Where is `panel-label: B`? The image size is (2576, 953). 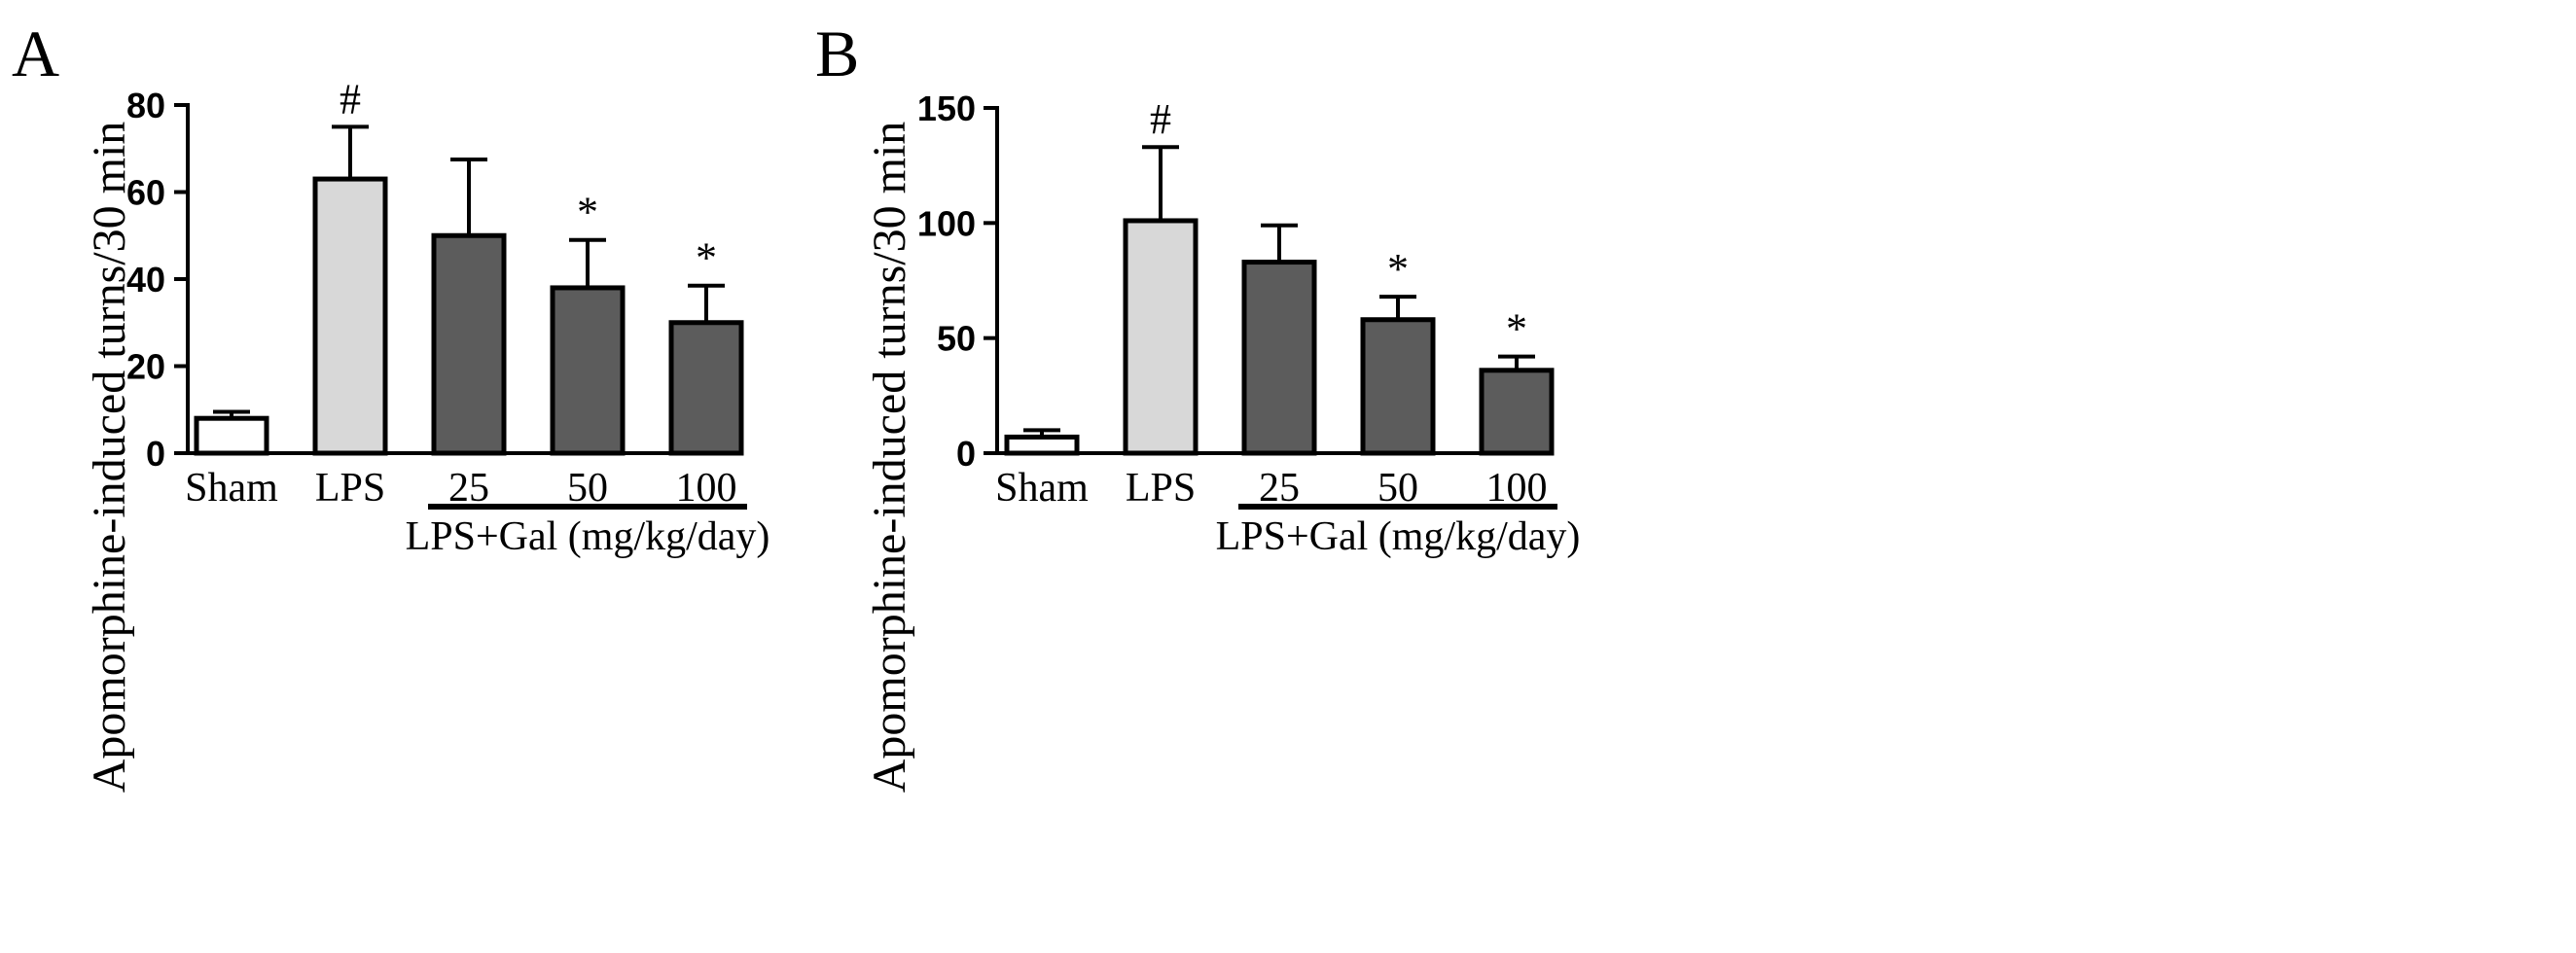 panel-label: B is located at coordinates (837, 53).